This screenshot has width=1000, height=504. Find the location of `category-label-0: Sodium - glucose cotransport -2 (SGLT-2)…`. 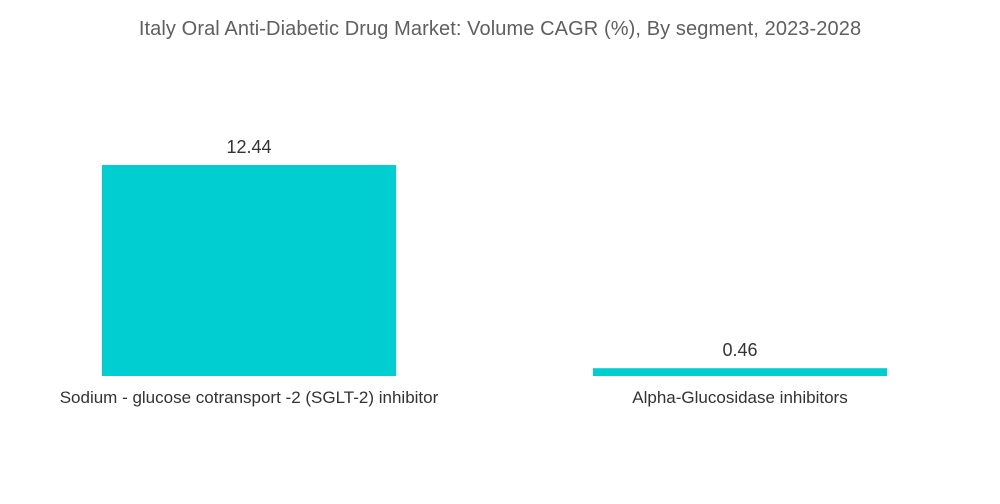

category-label-0: Sodium - glucose cotransport -2 (SGLT-2)… is located at coordinates (249, 397).